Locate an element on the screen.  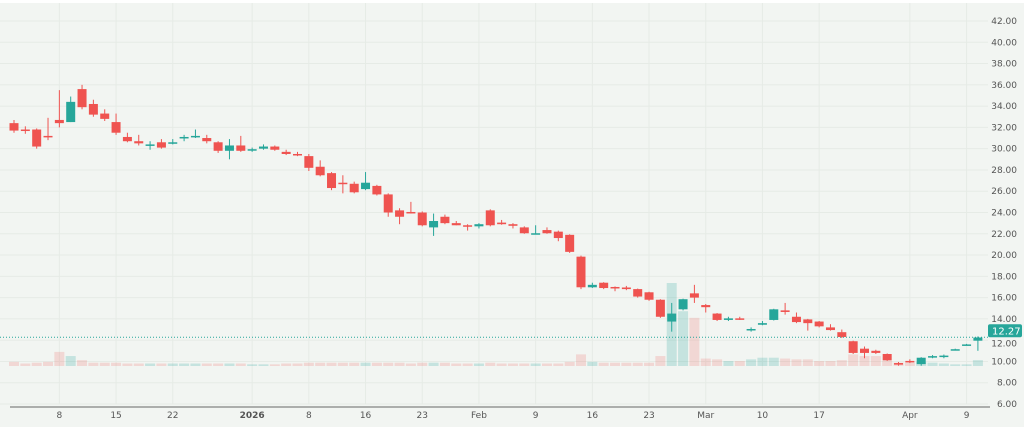
date-tick-label: 8 is located at coordinates (309, 416).